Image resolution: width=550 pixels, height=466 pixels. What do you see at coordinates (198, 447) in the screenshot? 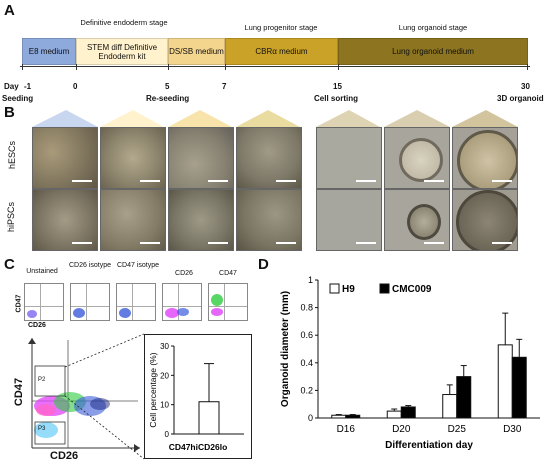
I see `x-category-label: CD47hiCD26lo` at bounding box center [198, 447].